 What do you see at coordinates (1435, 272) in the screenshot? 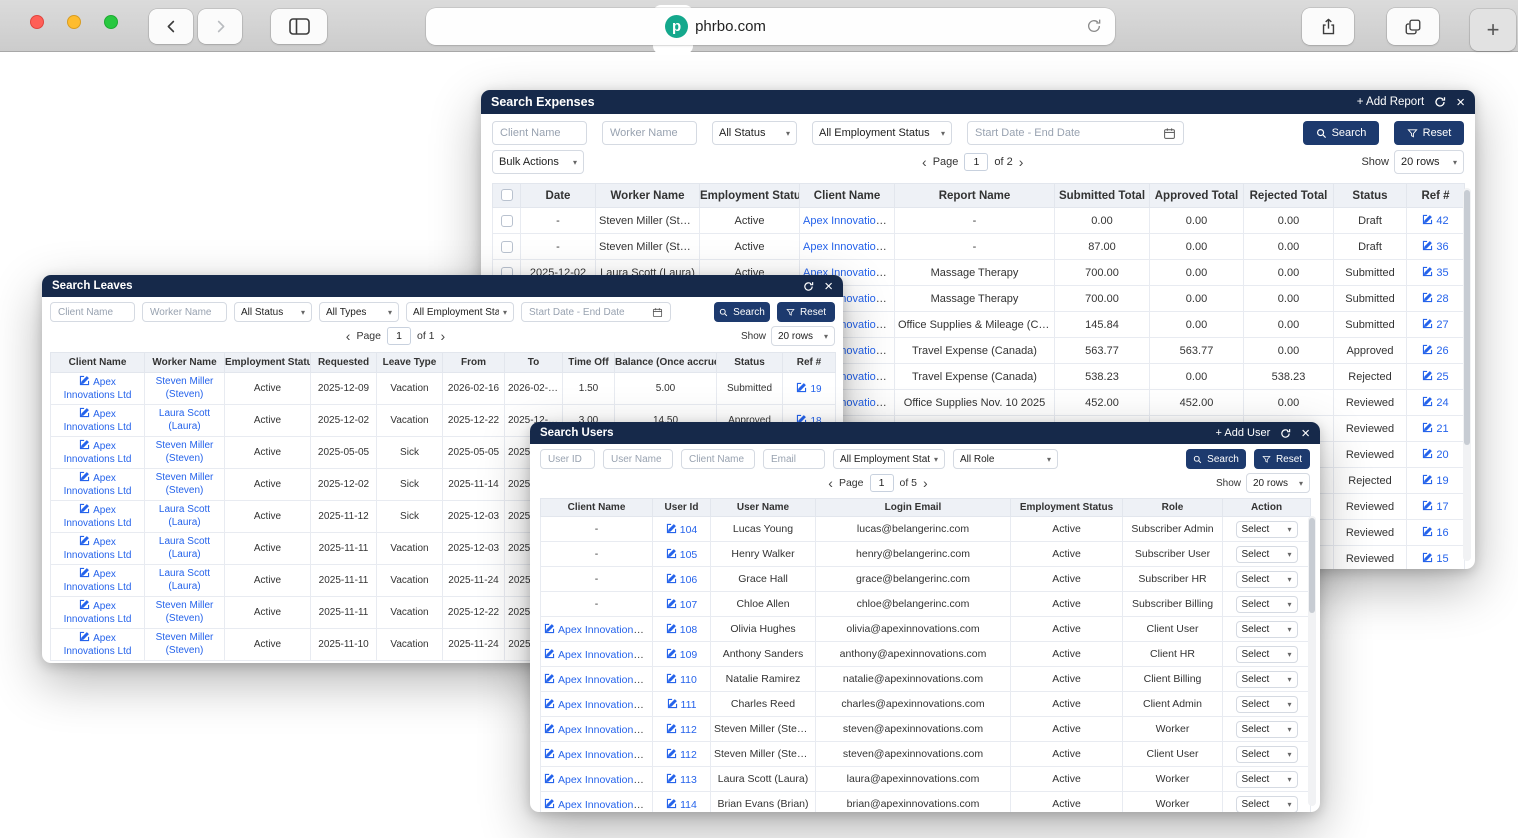
I see `ref-link: 35` at bounding box center [1435, 272].